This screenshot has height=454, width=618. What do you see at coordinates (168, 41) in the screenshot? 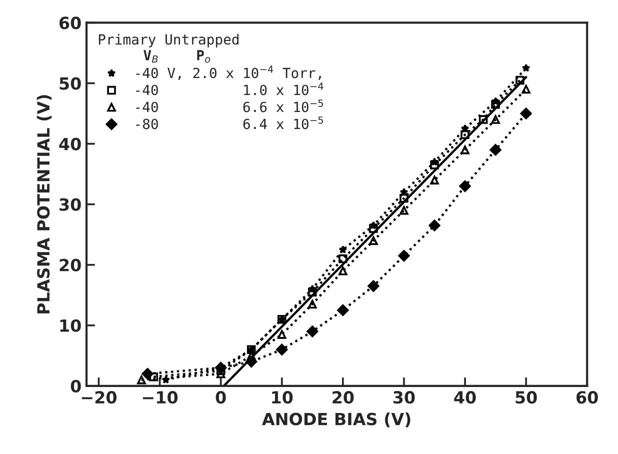
I see `legend-title: Primary Untrapped` at bounding box center [168, 41].